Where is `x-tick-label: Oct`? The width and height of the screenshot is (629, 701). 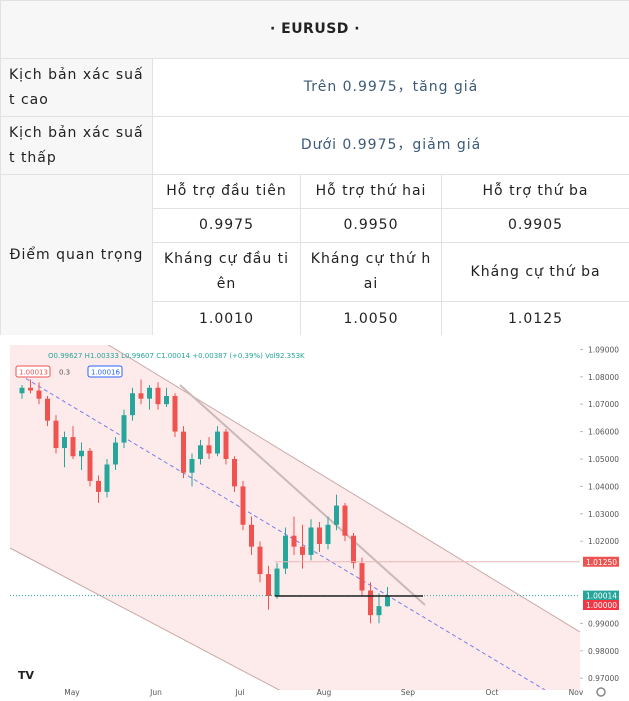 x-tick-label: Oct is located at coordinates (492, 692).